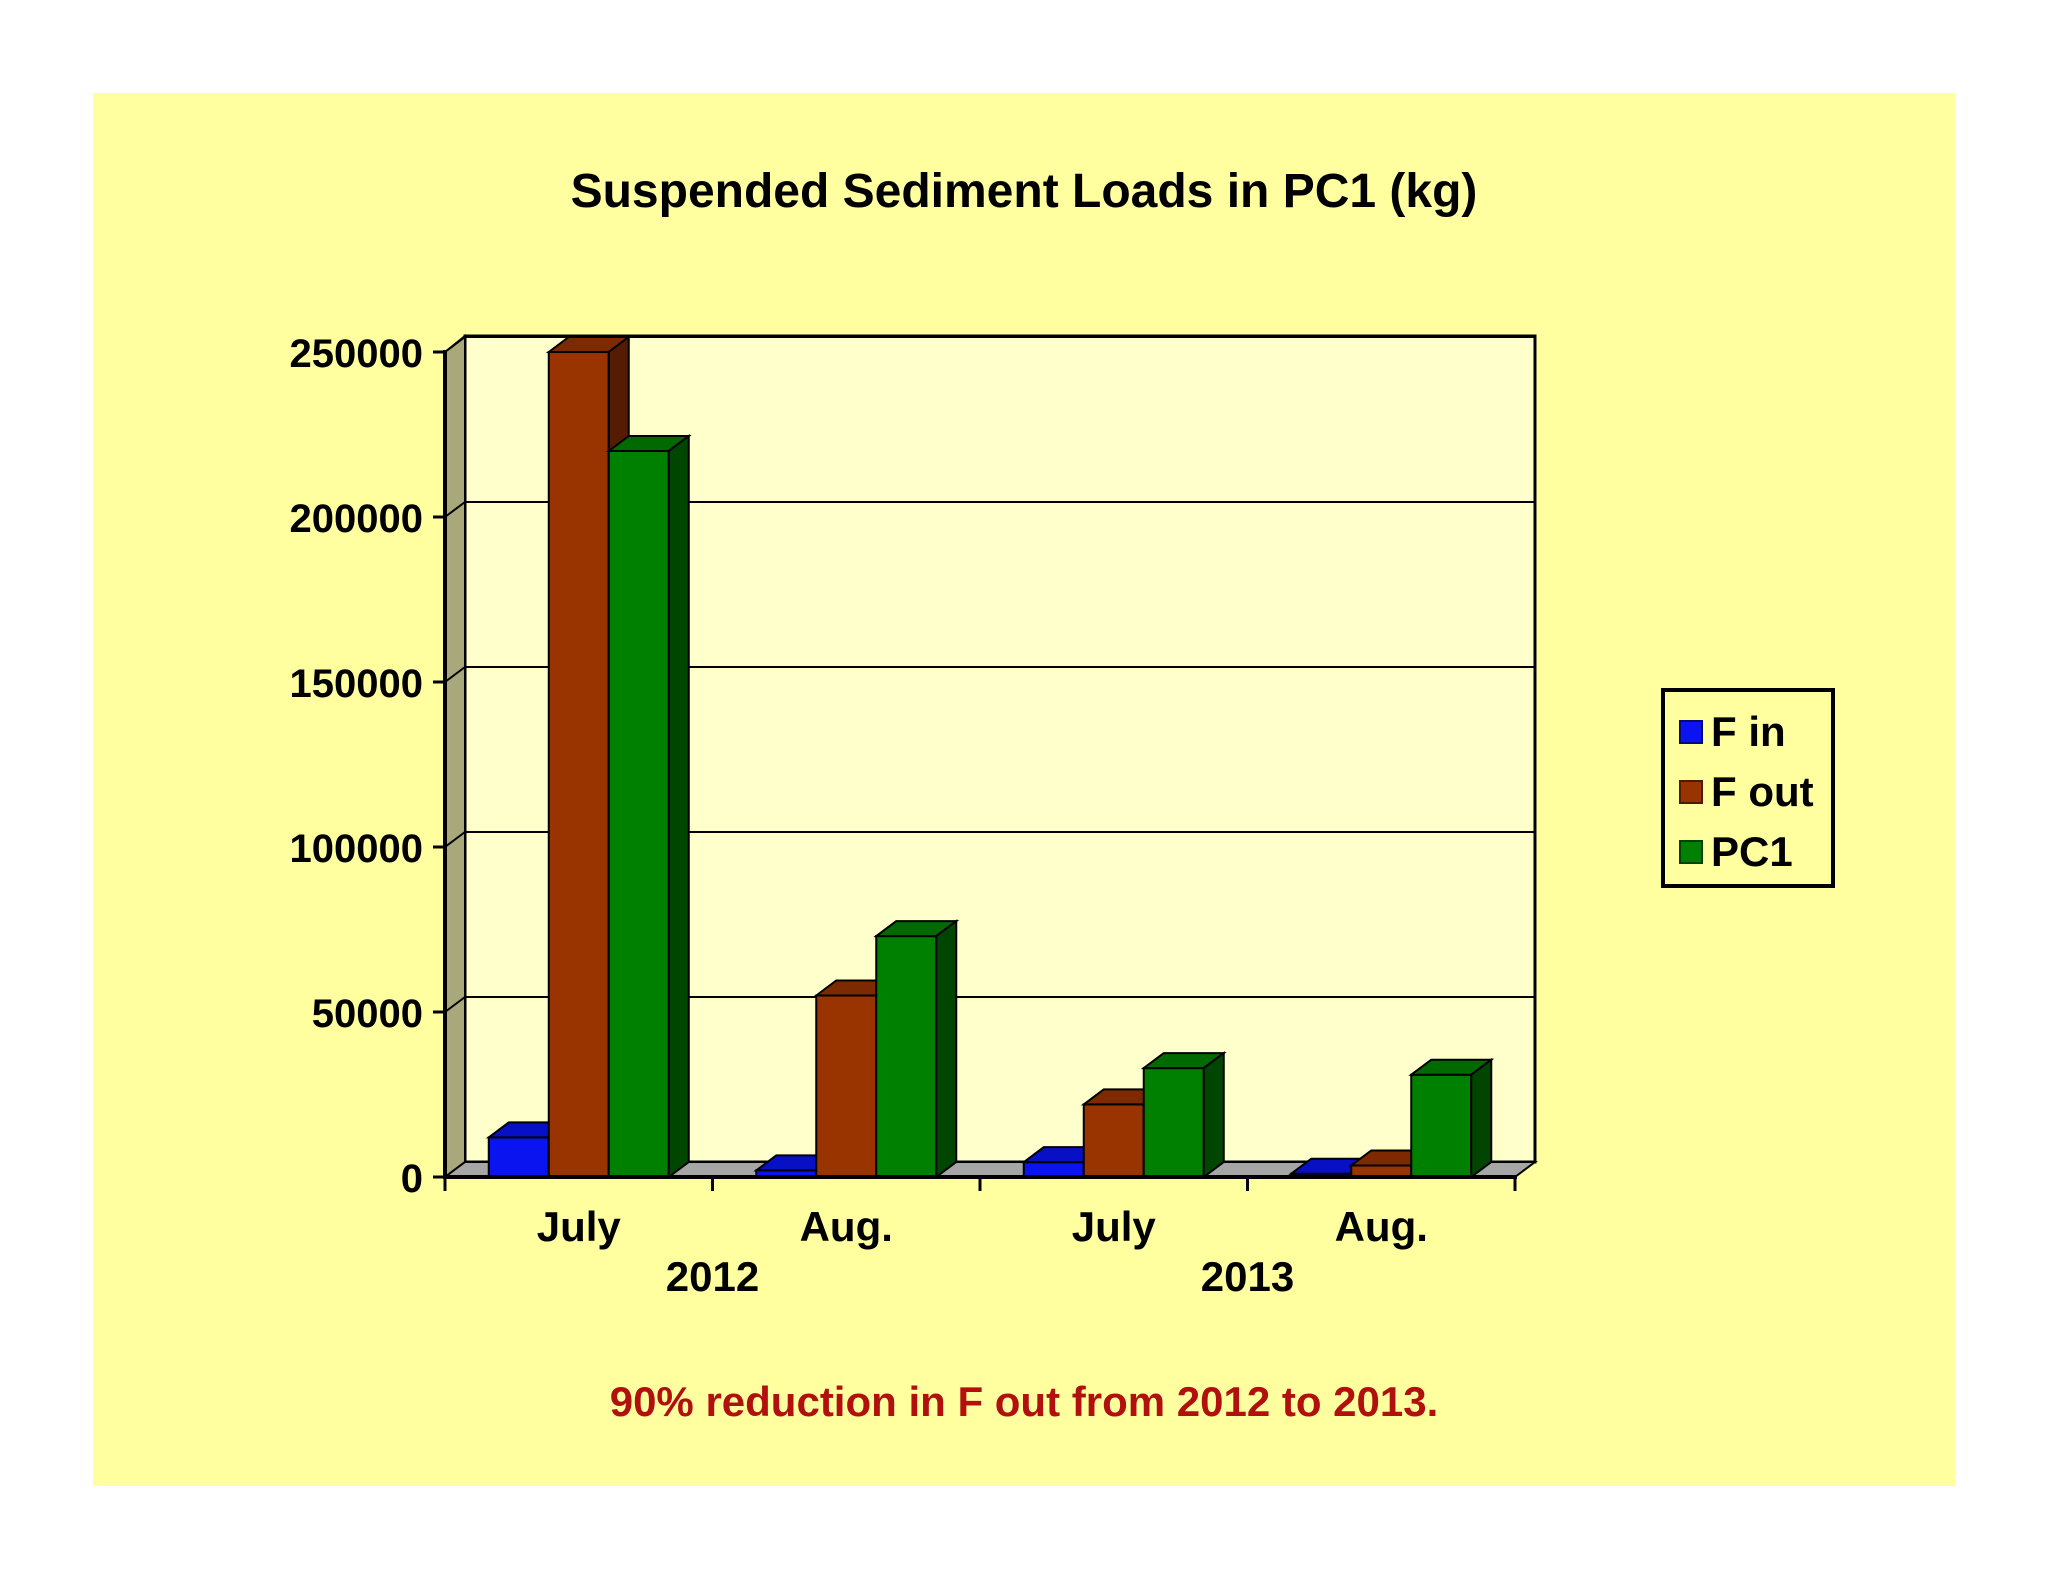 The image size is (2048, 1582). I want to click on legend-label-pc1: PC1, so click(1752, 851).